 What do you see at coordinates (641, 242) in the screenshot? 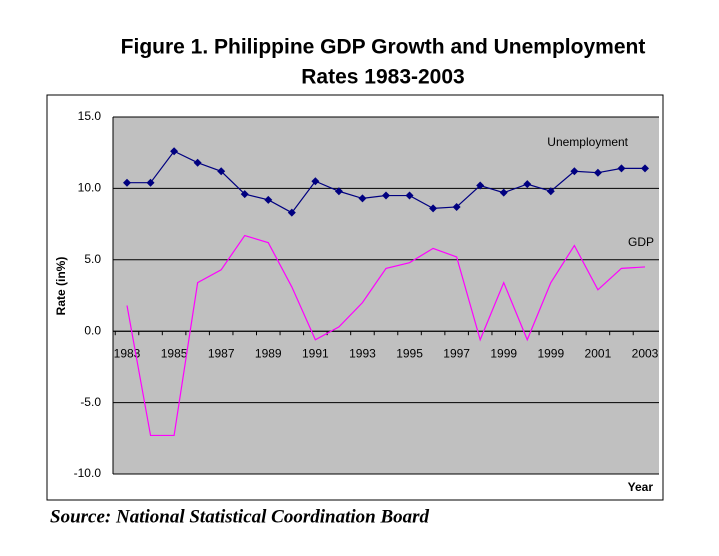
I see `series-label: GDP` at bounding box center [641, 242].